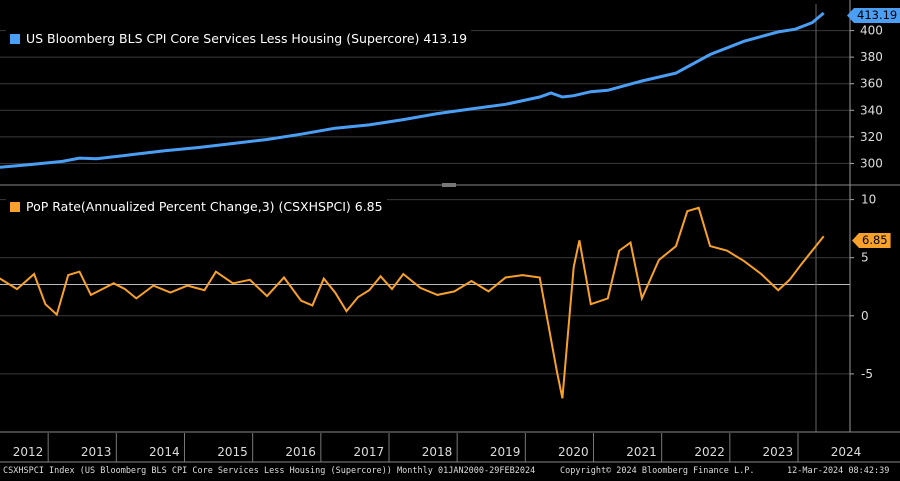  I want to click on bottom-panel-y-ticks: -5 0 5 10, so click(863, 287).